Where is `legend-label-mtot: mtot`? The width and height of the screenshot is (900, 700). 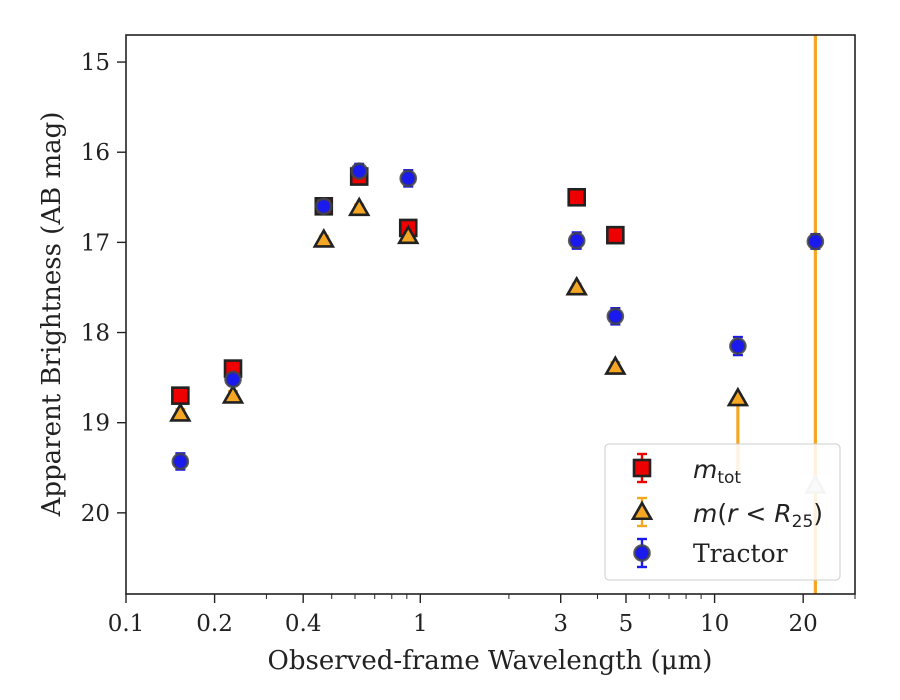 legend-label-mtot: mtot is located at coordinates (717, 471).